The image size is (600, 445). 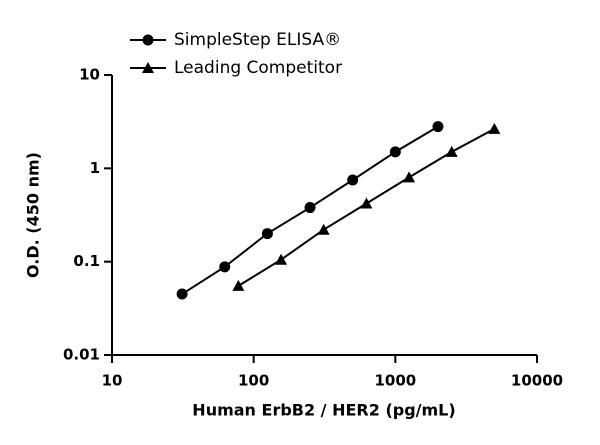 I want to click on y-tick-label: 10, so click(x=89, y=75).